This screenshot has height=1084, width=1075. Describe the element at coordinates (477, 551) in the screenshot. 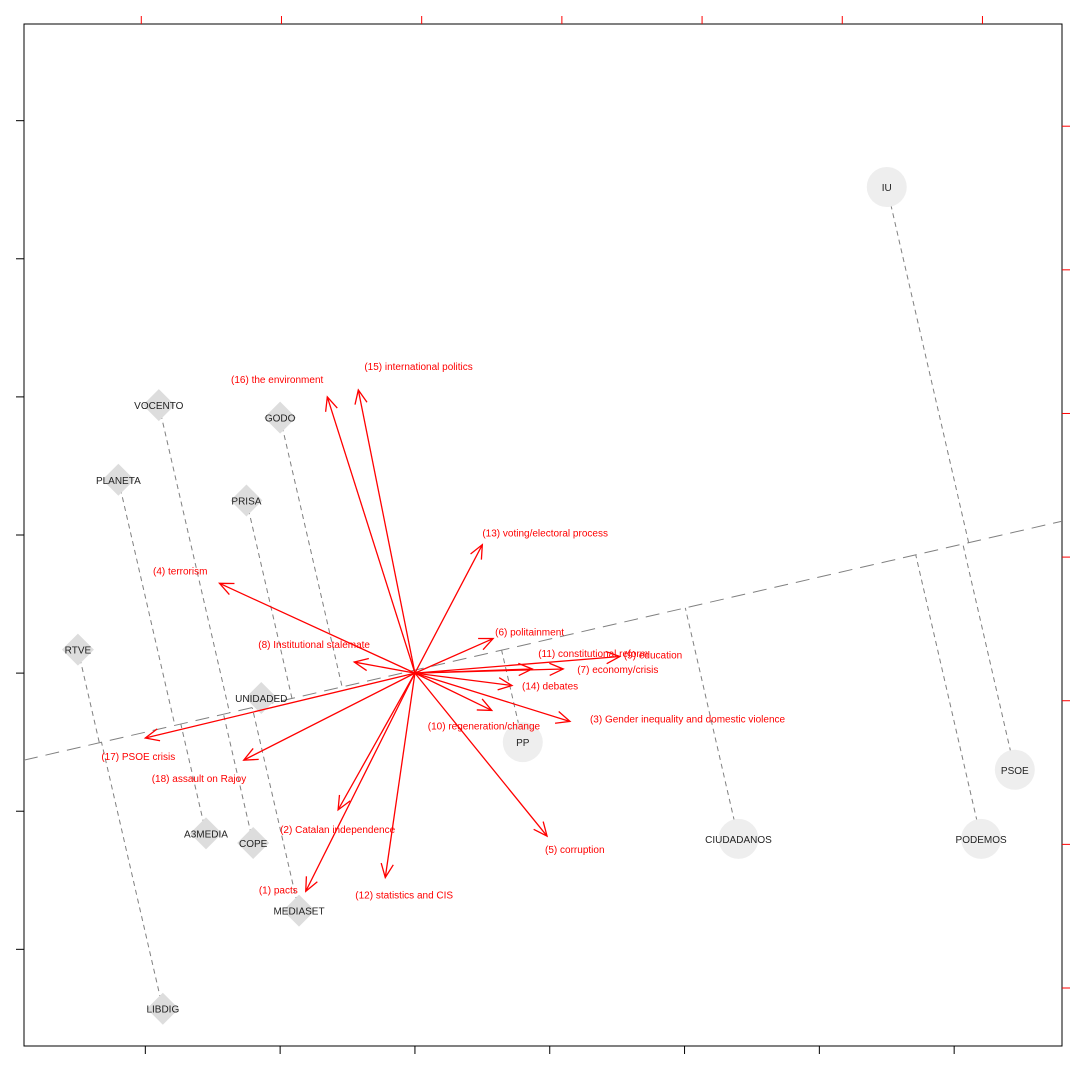

I see `topic-arrowhead-13-voting-electoral-process` at that location.